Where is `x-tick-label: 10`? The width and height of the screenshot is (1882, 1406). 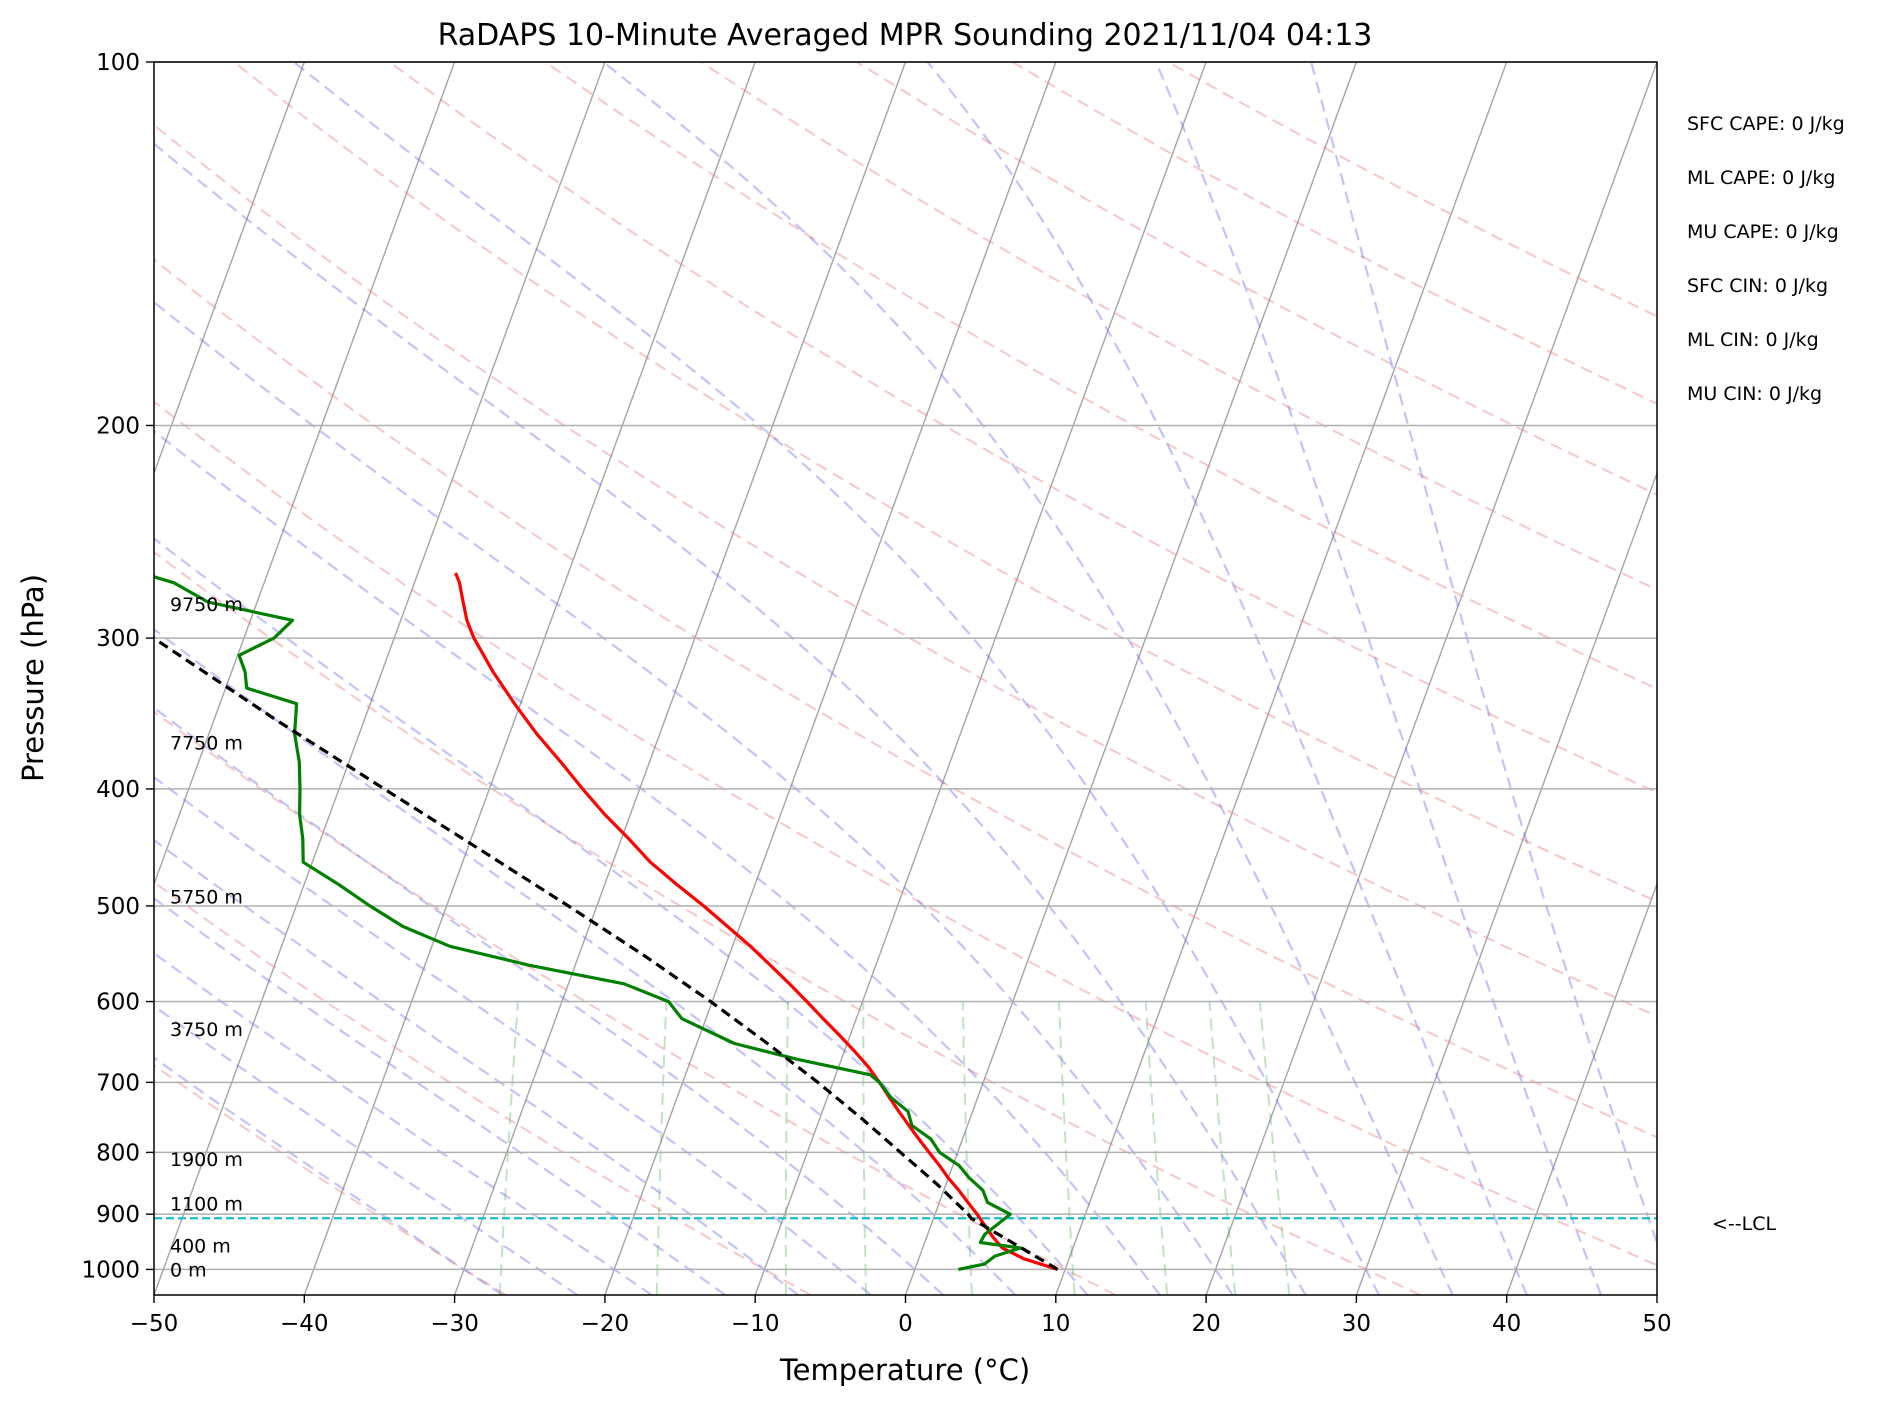 x-tick-label: 10 is located at coordinates (1055, 1324).